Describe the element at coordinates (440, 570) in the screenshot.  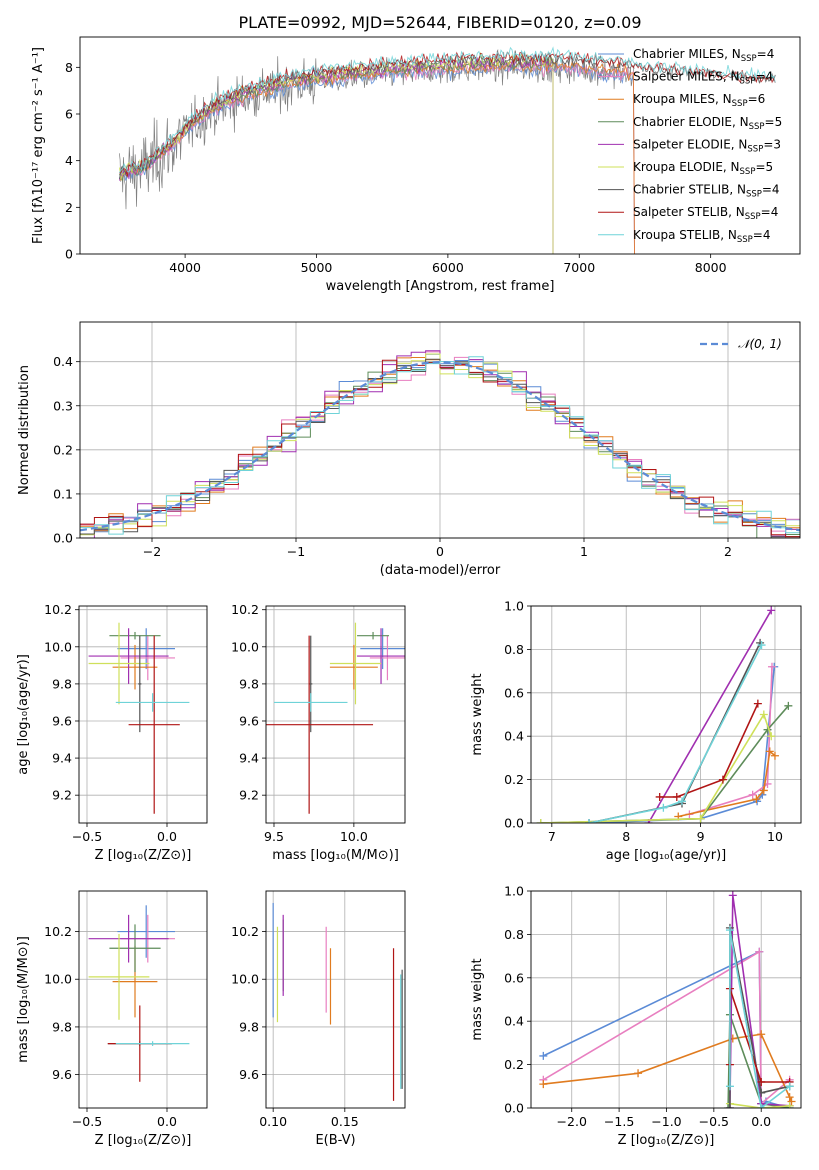
I see `residuals-xlabel: (data-model)/error` at that location.